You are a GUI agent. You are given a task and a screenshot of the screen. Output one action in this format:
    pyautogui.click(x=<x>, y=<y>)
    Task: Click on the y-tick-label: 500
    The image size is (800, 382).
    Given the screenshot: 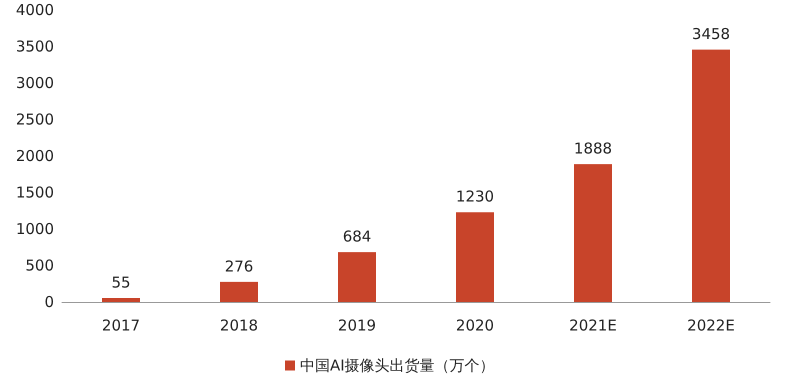 What is the action you would take?
    pyautogui.click(x=39, y=265)
    